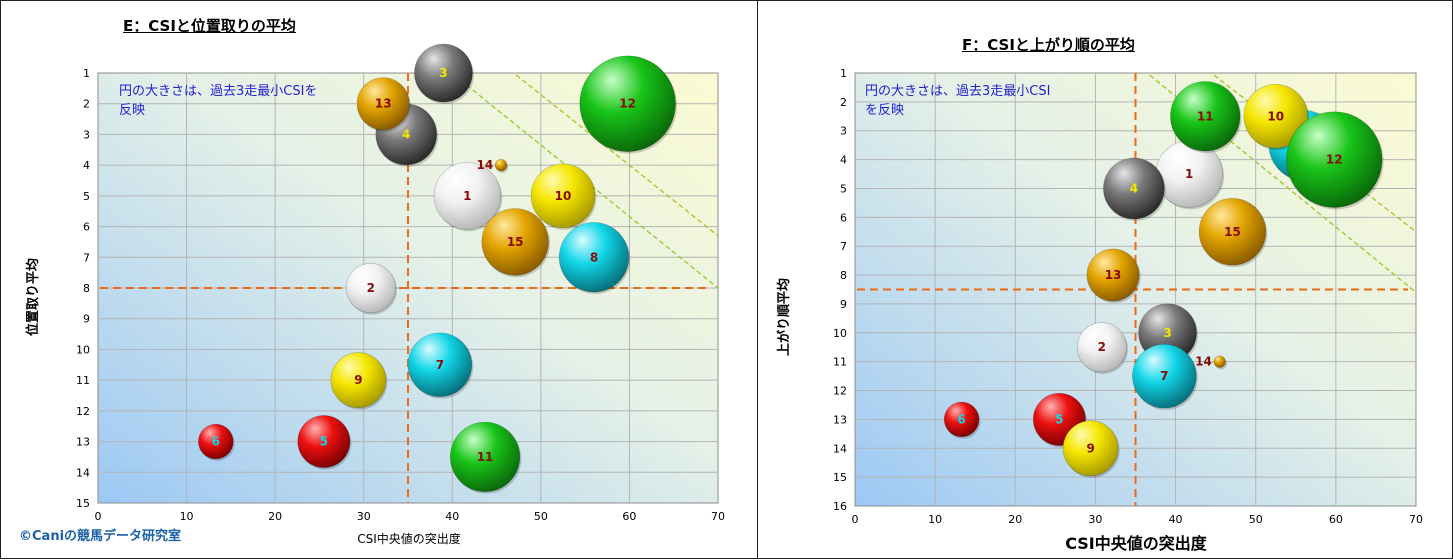 Image resolution: width=1453 pixels, height=560 pixels. What do you see at coordinates (100, 536) in the screenshot?
I see `credit-text: ©Caniの競馬データ研究室` at bounding box center [100, 536].